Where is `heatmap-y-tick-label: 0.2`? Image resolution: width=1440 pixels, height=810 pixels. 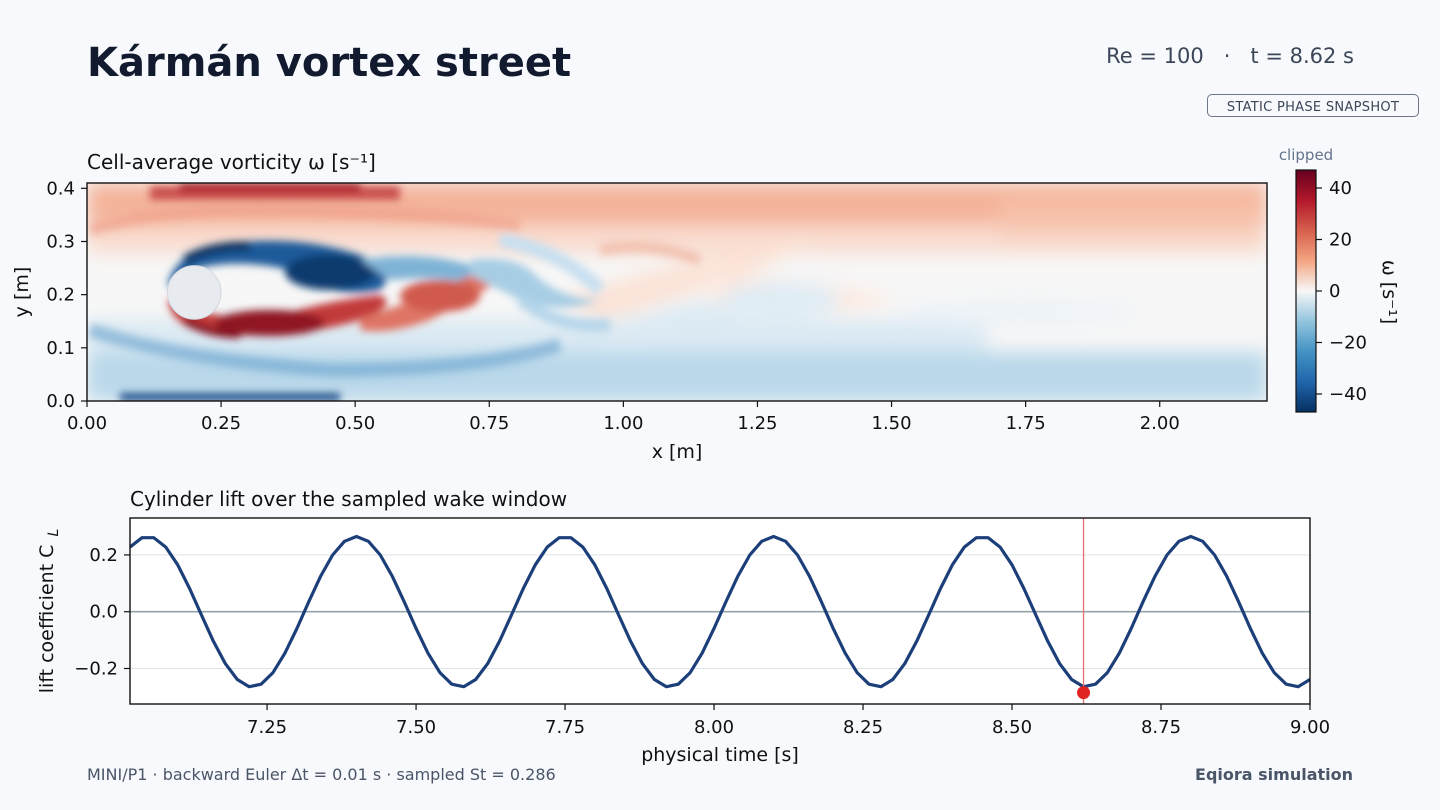
heatmap-y-tick-label: 0.2 is located at coordinates (60, 295).